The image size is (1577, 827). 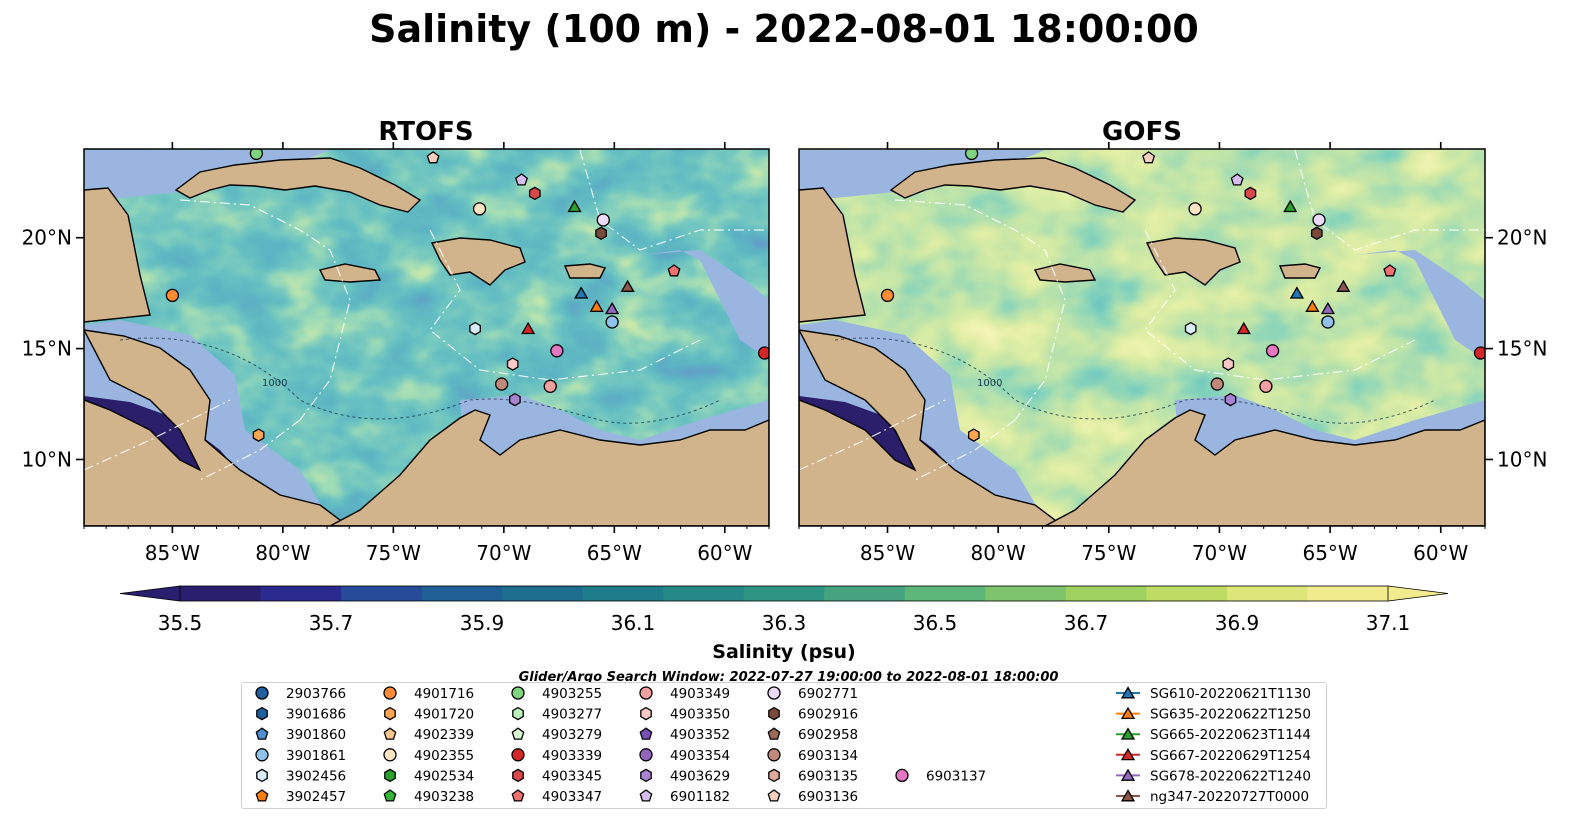 What do you see at coordinates (700, 797) in the screenshot?
I see `legend-label: 6901182` at bounding box center [700, 797].